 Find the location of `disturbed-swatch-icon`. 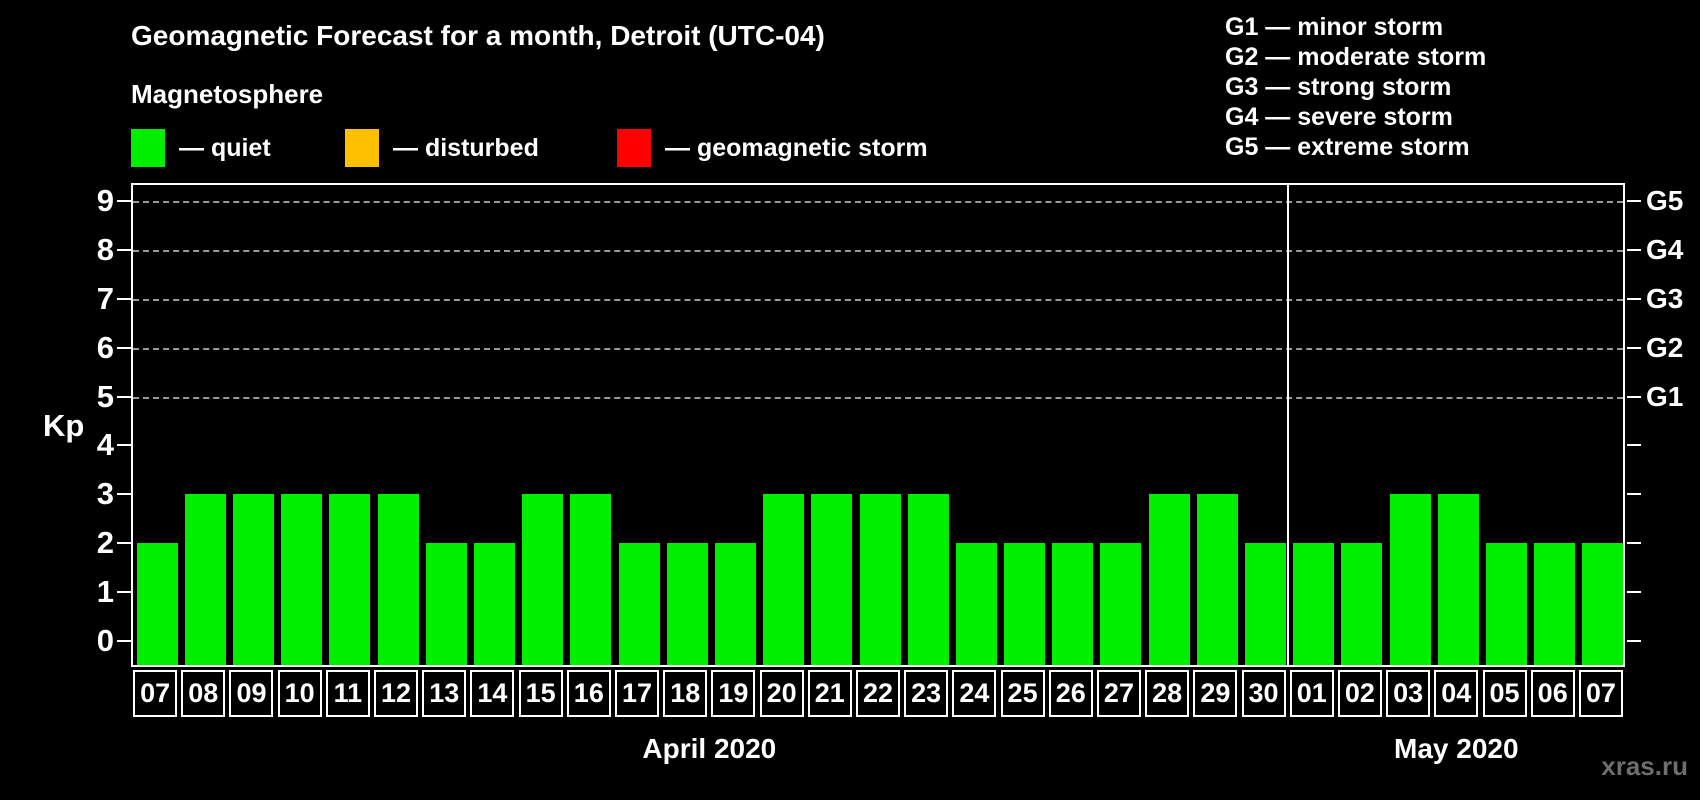

disturbed-swatch-icon is located at coordinates (362, 148).